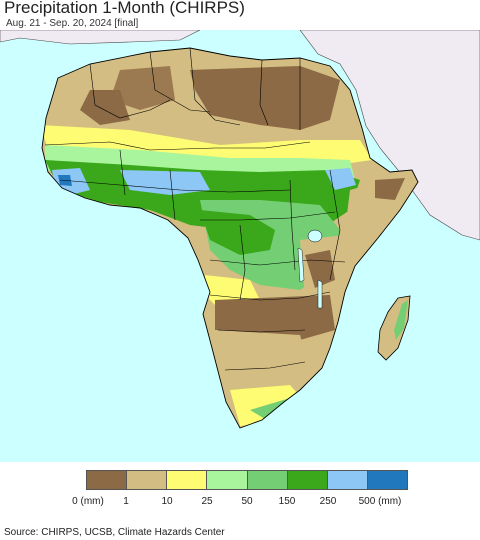 This screenshot has height=540, width=480. I want to click on legend-tick-label: 1, so click(126, 501).